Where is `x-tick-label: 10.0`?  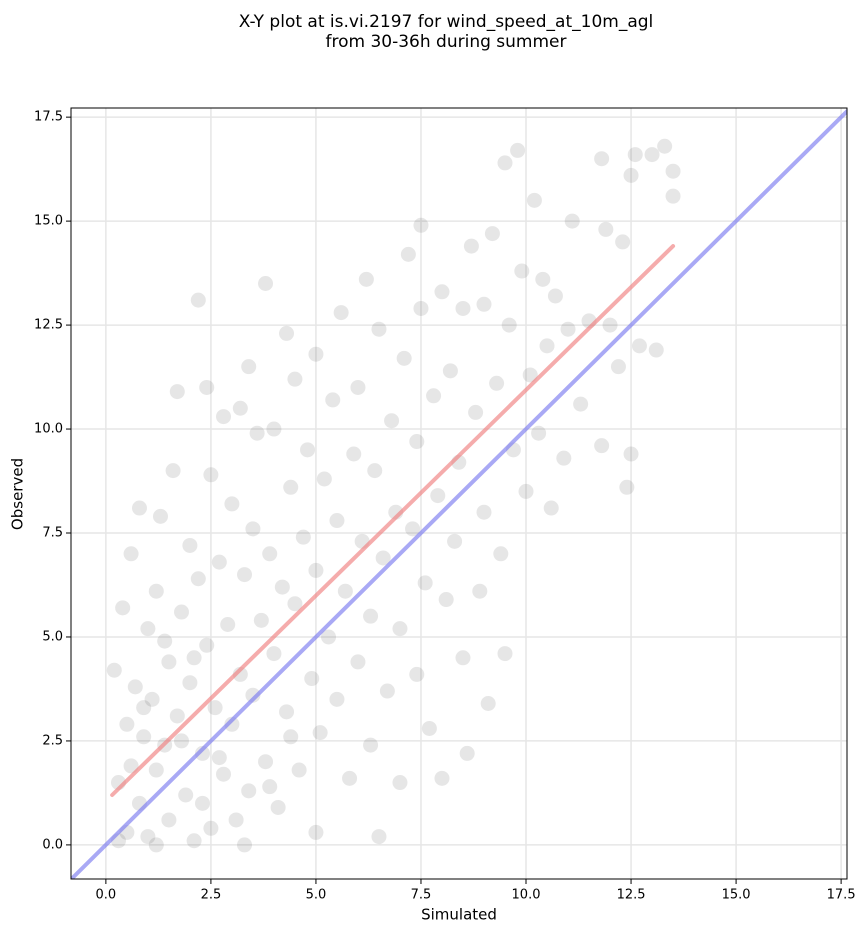 x-tick-label: 10.0 is located at coordinates (526, 895).